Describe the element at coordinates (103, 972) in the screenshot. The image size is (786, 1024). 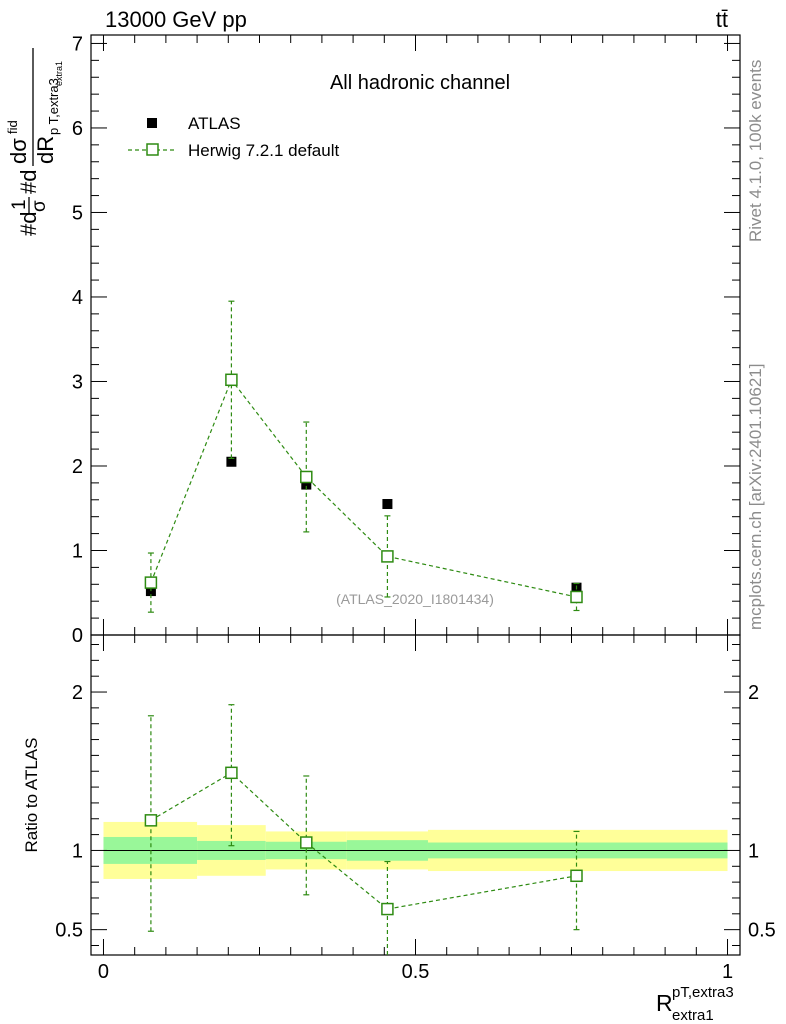
I see `xtick-label: 0` at that location.